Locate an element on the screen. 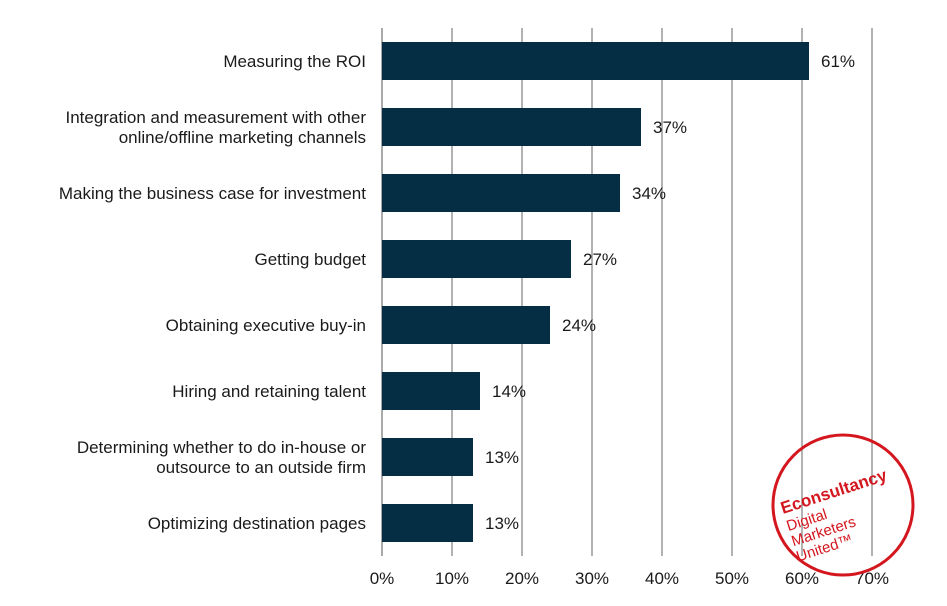 The height and width of the screenshot is (606, 947). x-tick-label: 40% is located at coordinates (662, 578).